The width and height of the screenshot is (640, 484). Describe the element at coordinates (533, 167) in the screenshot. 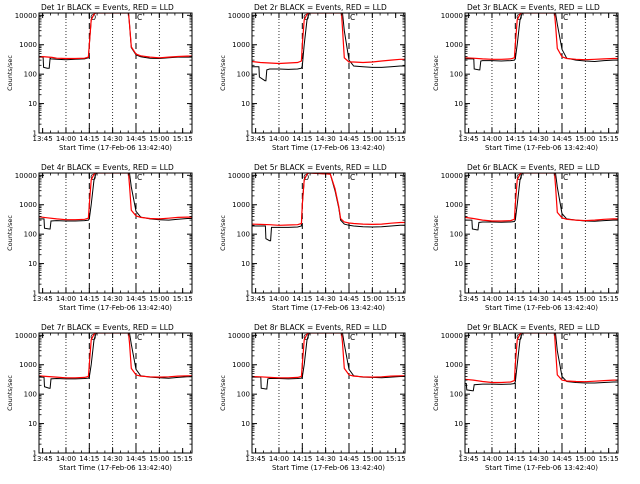

I see `panel-title: Det 6r BLACK = Events, RED = LLD` at that location.